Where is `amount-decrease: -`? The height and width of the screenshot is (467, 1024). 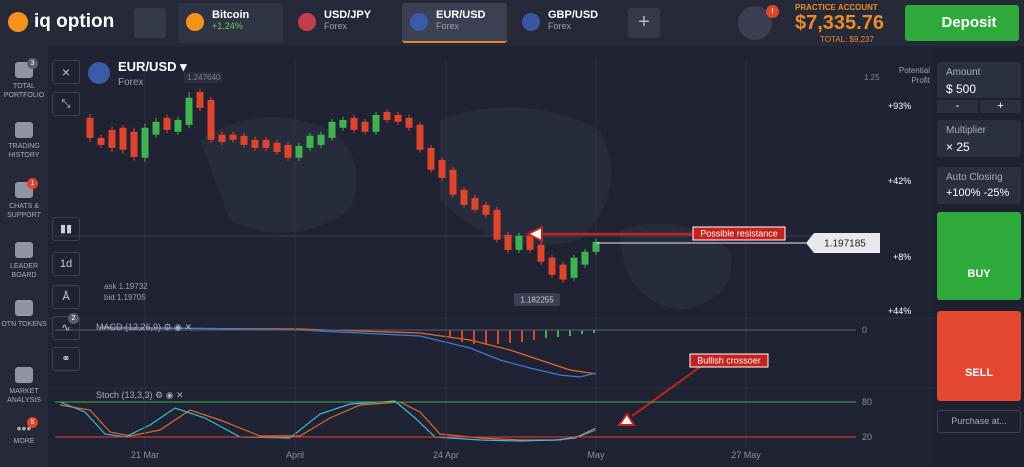 amount-decrease: - is located at coordinates (957, 106).